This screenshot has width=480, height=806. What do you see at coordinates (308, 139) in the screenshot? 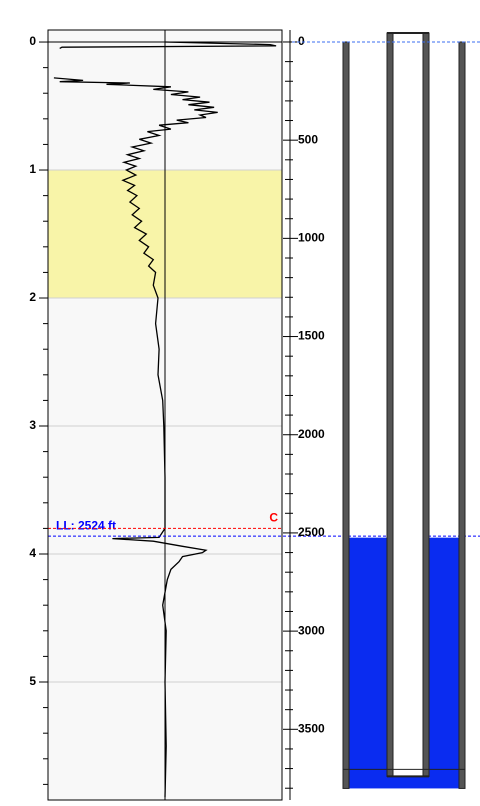
I see `y2-tick-label: 500` at bounding box center [308, 139].